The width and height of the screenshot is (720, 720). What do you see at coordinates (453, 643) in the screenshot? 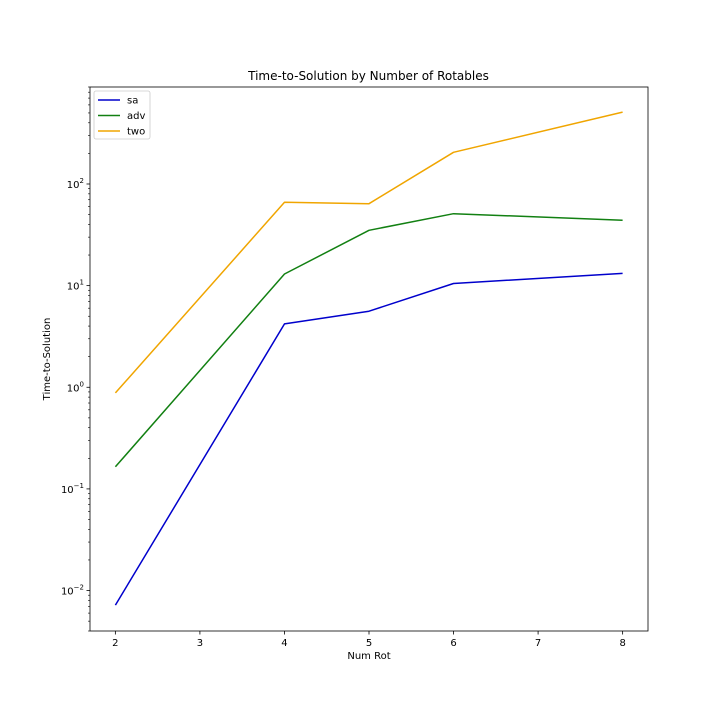
I see `x-tick-label: 6` at bounding box center [453, 643].